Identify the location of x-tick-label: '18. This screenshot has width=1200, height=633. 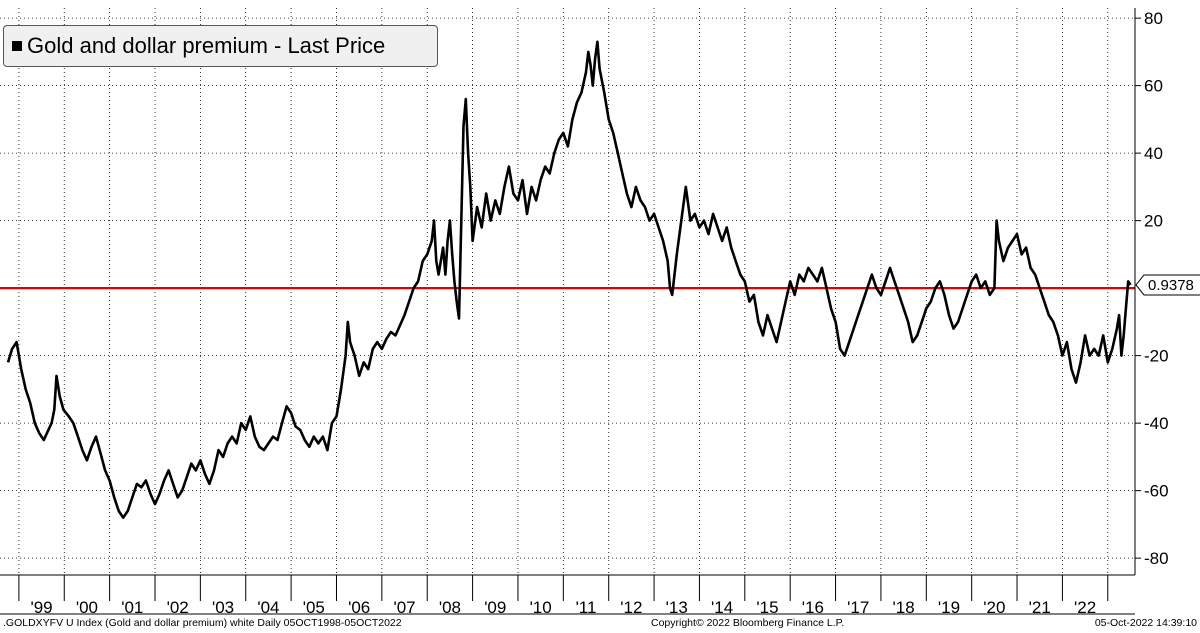
(904, 607).